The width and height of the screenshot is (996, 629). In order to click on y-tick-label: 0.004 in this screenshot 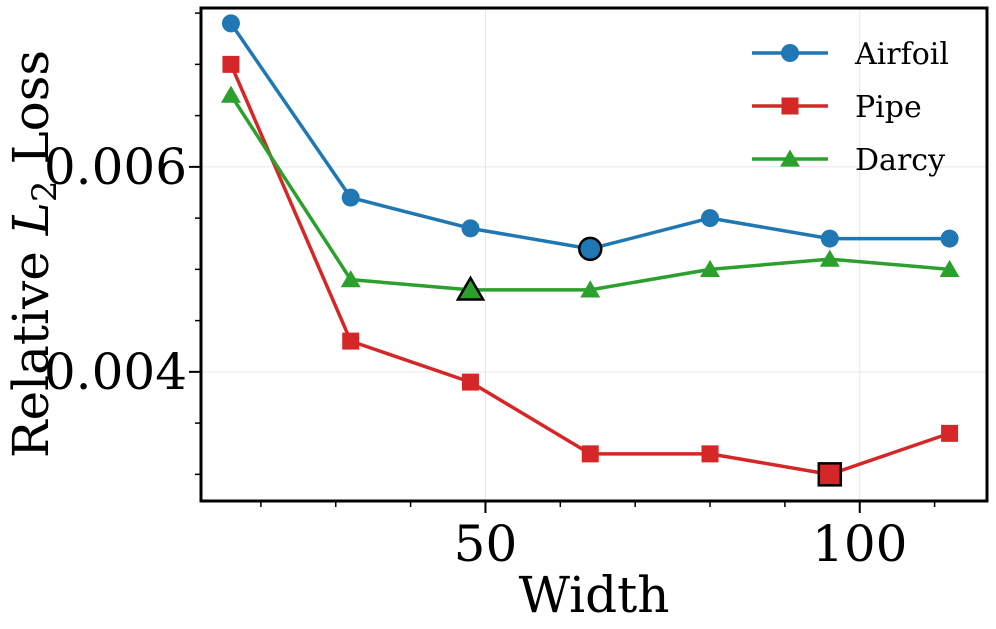, I will do `click(115, 372)`.